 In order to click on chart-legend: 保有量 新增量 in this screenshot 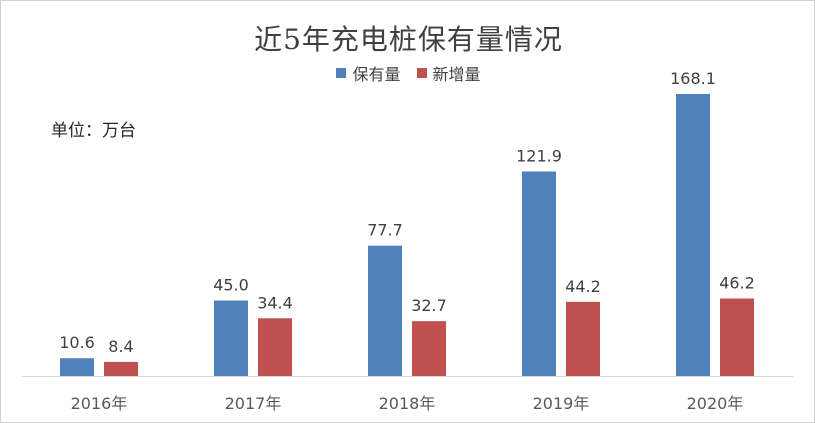, I will do `click(408, 73)`.